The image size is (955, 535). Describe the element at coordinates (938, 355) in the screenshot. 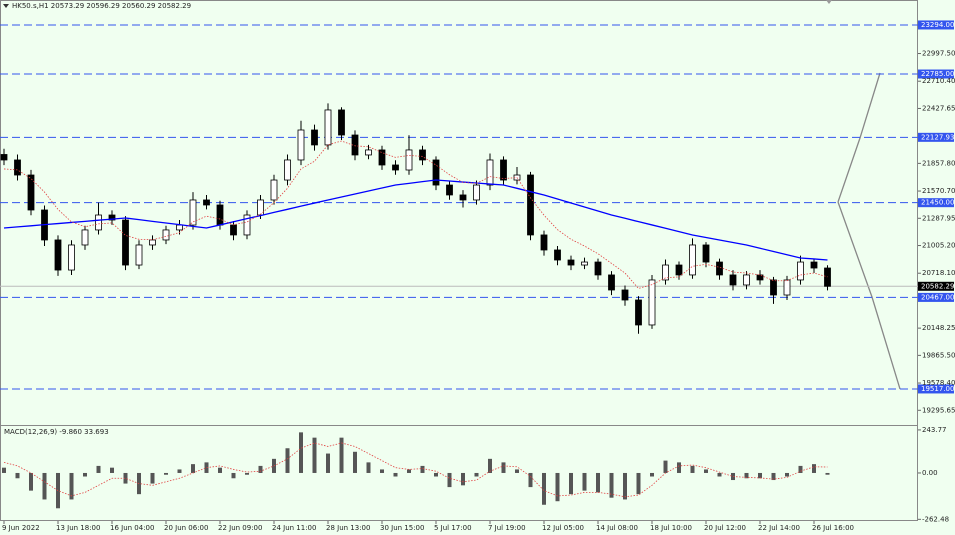

I see `y-tick-label: 19865.50` at that location.